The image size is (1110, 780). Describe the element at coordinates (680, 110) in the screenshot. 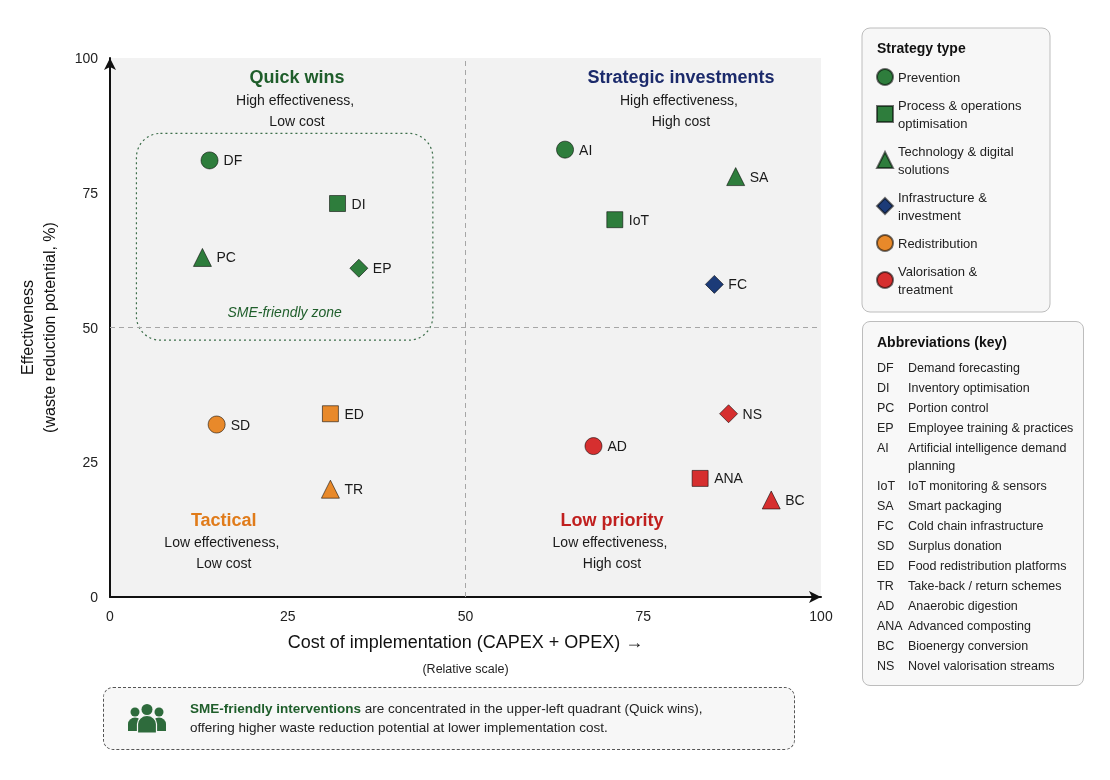

I see `annotation: High effectiveness, High cost` at that location.